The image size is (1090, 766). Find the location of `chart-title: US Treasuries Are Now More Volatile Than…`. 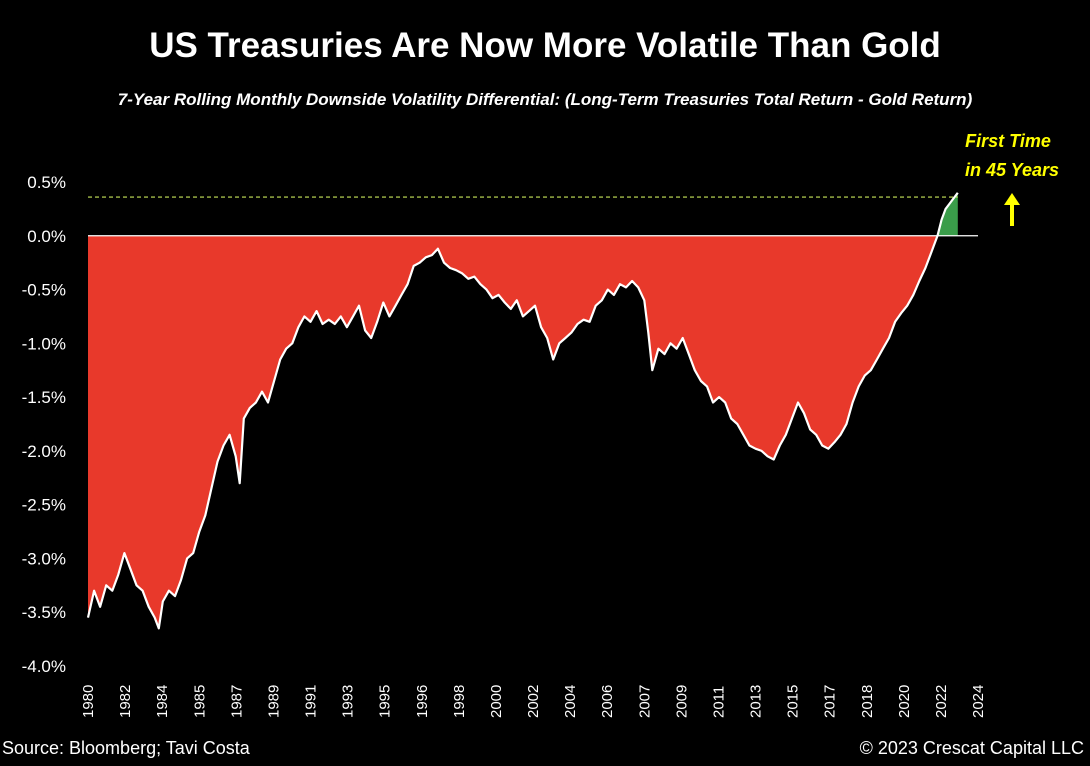

chart-title: US Treasuries Are Now More Volatile Than… is located at coordinates (545, 45).